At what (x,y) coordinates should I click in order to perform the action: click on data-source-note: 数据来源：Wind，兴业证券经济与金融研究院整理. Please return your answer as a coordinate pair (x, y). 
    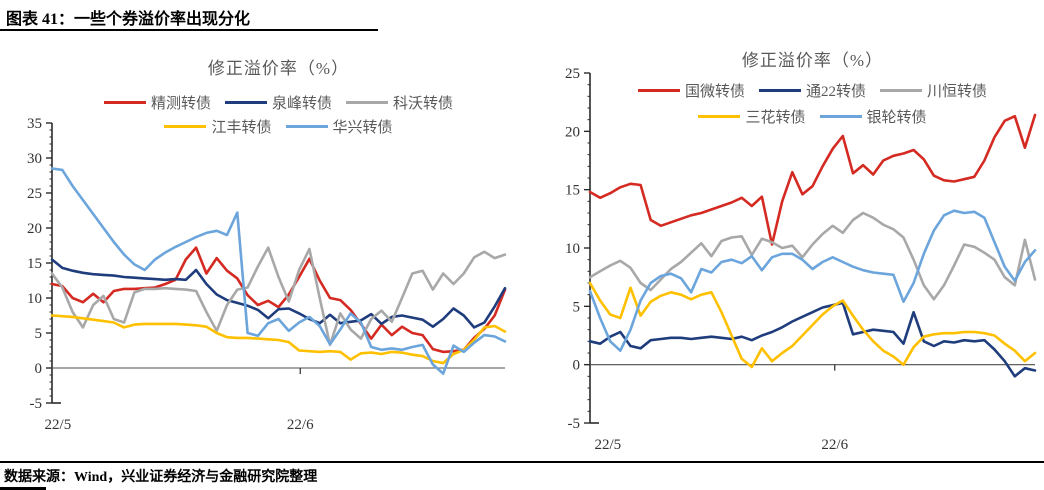
    Looking at the image, I should click on (161, 477).